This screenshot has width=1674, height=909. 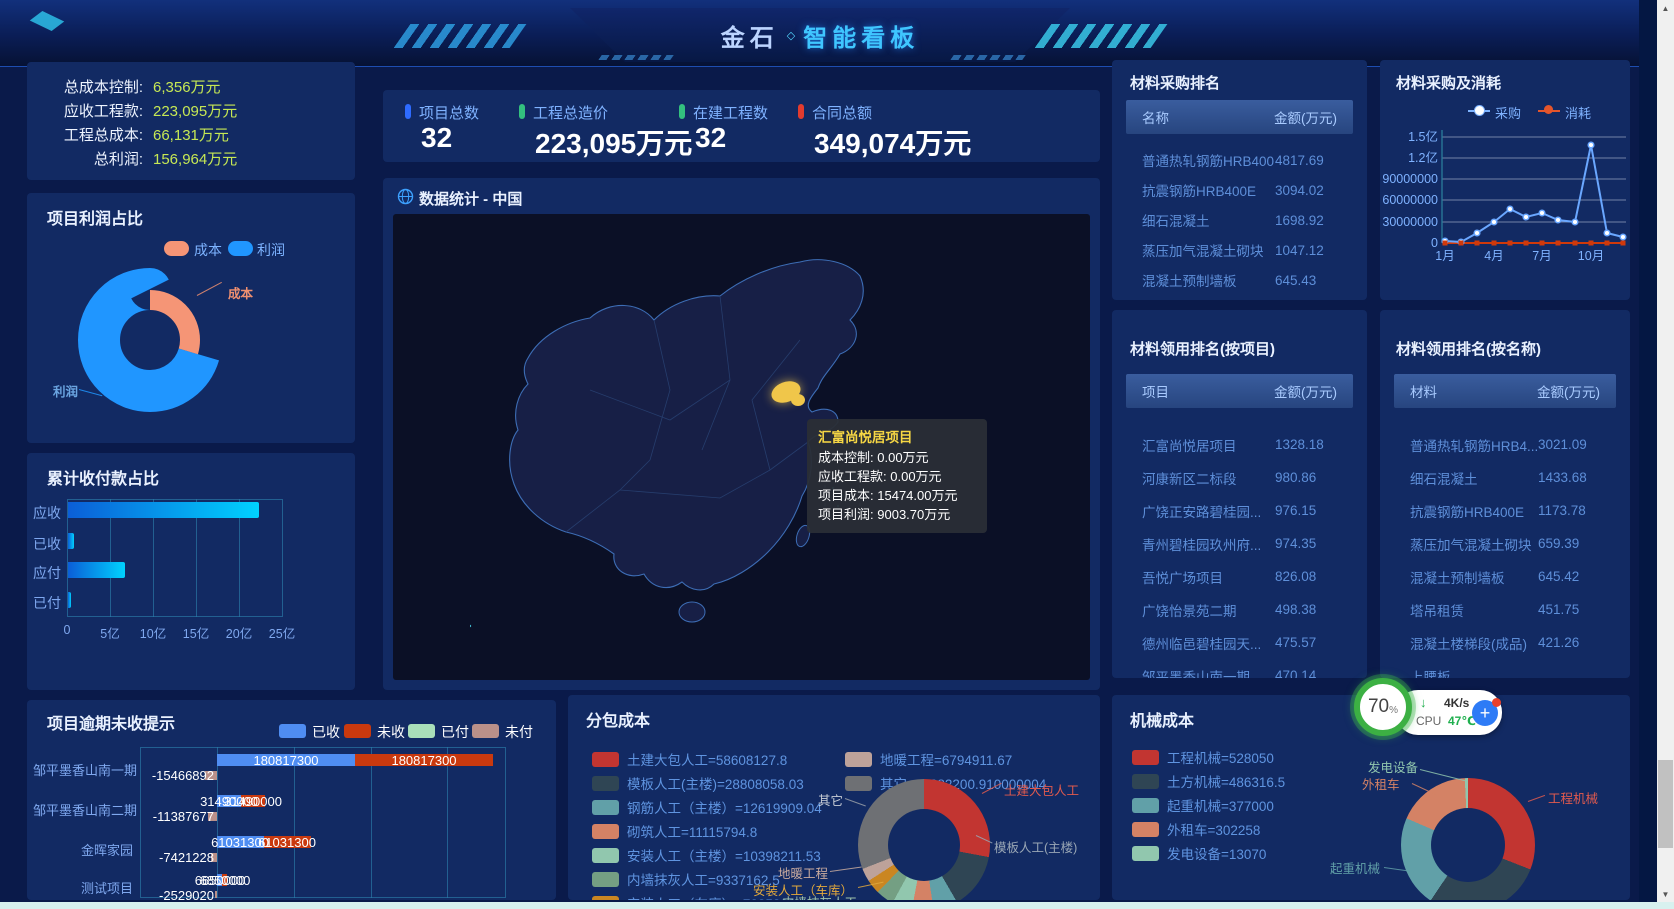 What do you see at coordinates (707, 879) in the screenshot?
I see `legend-item: 内墙抹灰人工=9337162.5` at bounding box center [707, 879].